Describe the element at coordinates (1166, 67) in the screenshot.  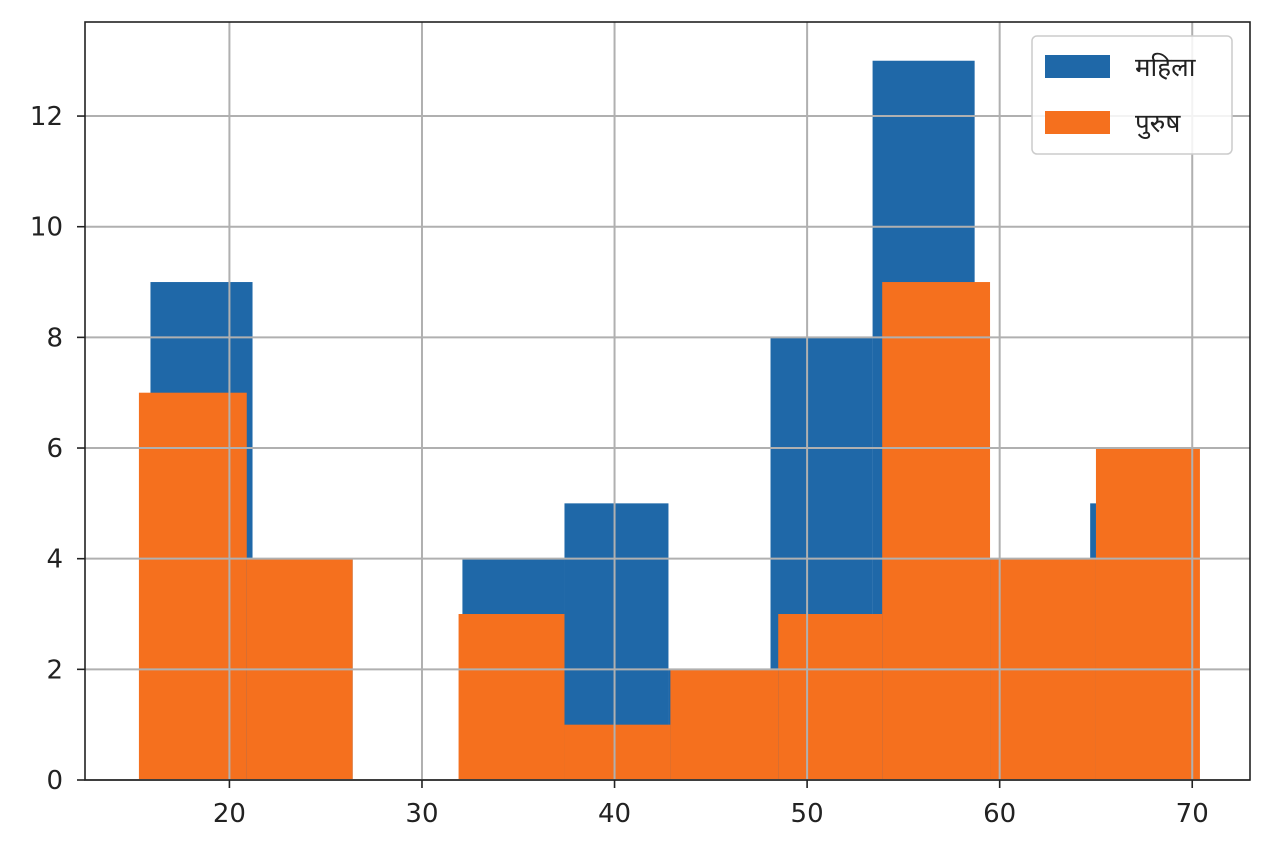
I see `legend-label-0: महिला` at that location.